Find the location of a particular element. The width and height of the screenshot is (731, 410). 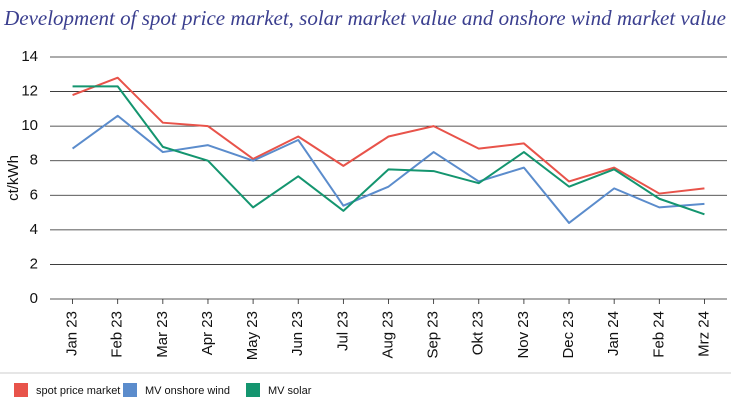

x-tick-label: Aug 23 is located at coordinates (387, 335).